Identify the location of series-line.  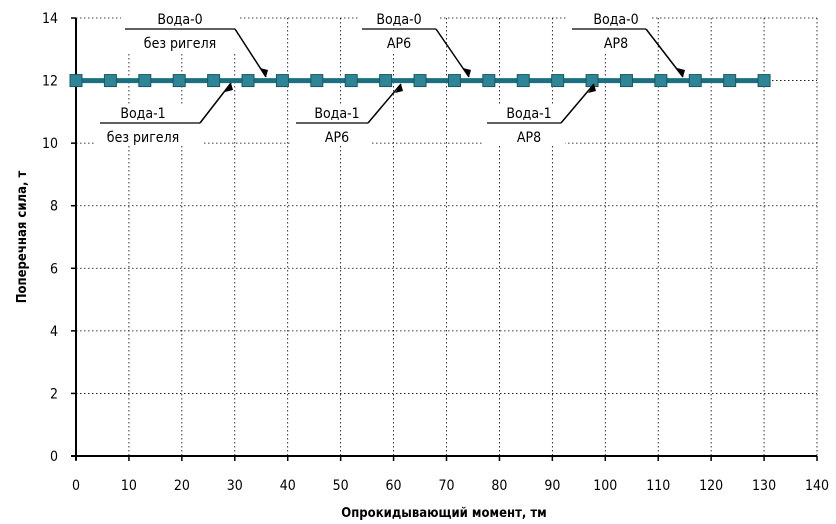
(420, 81).